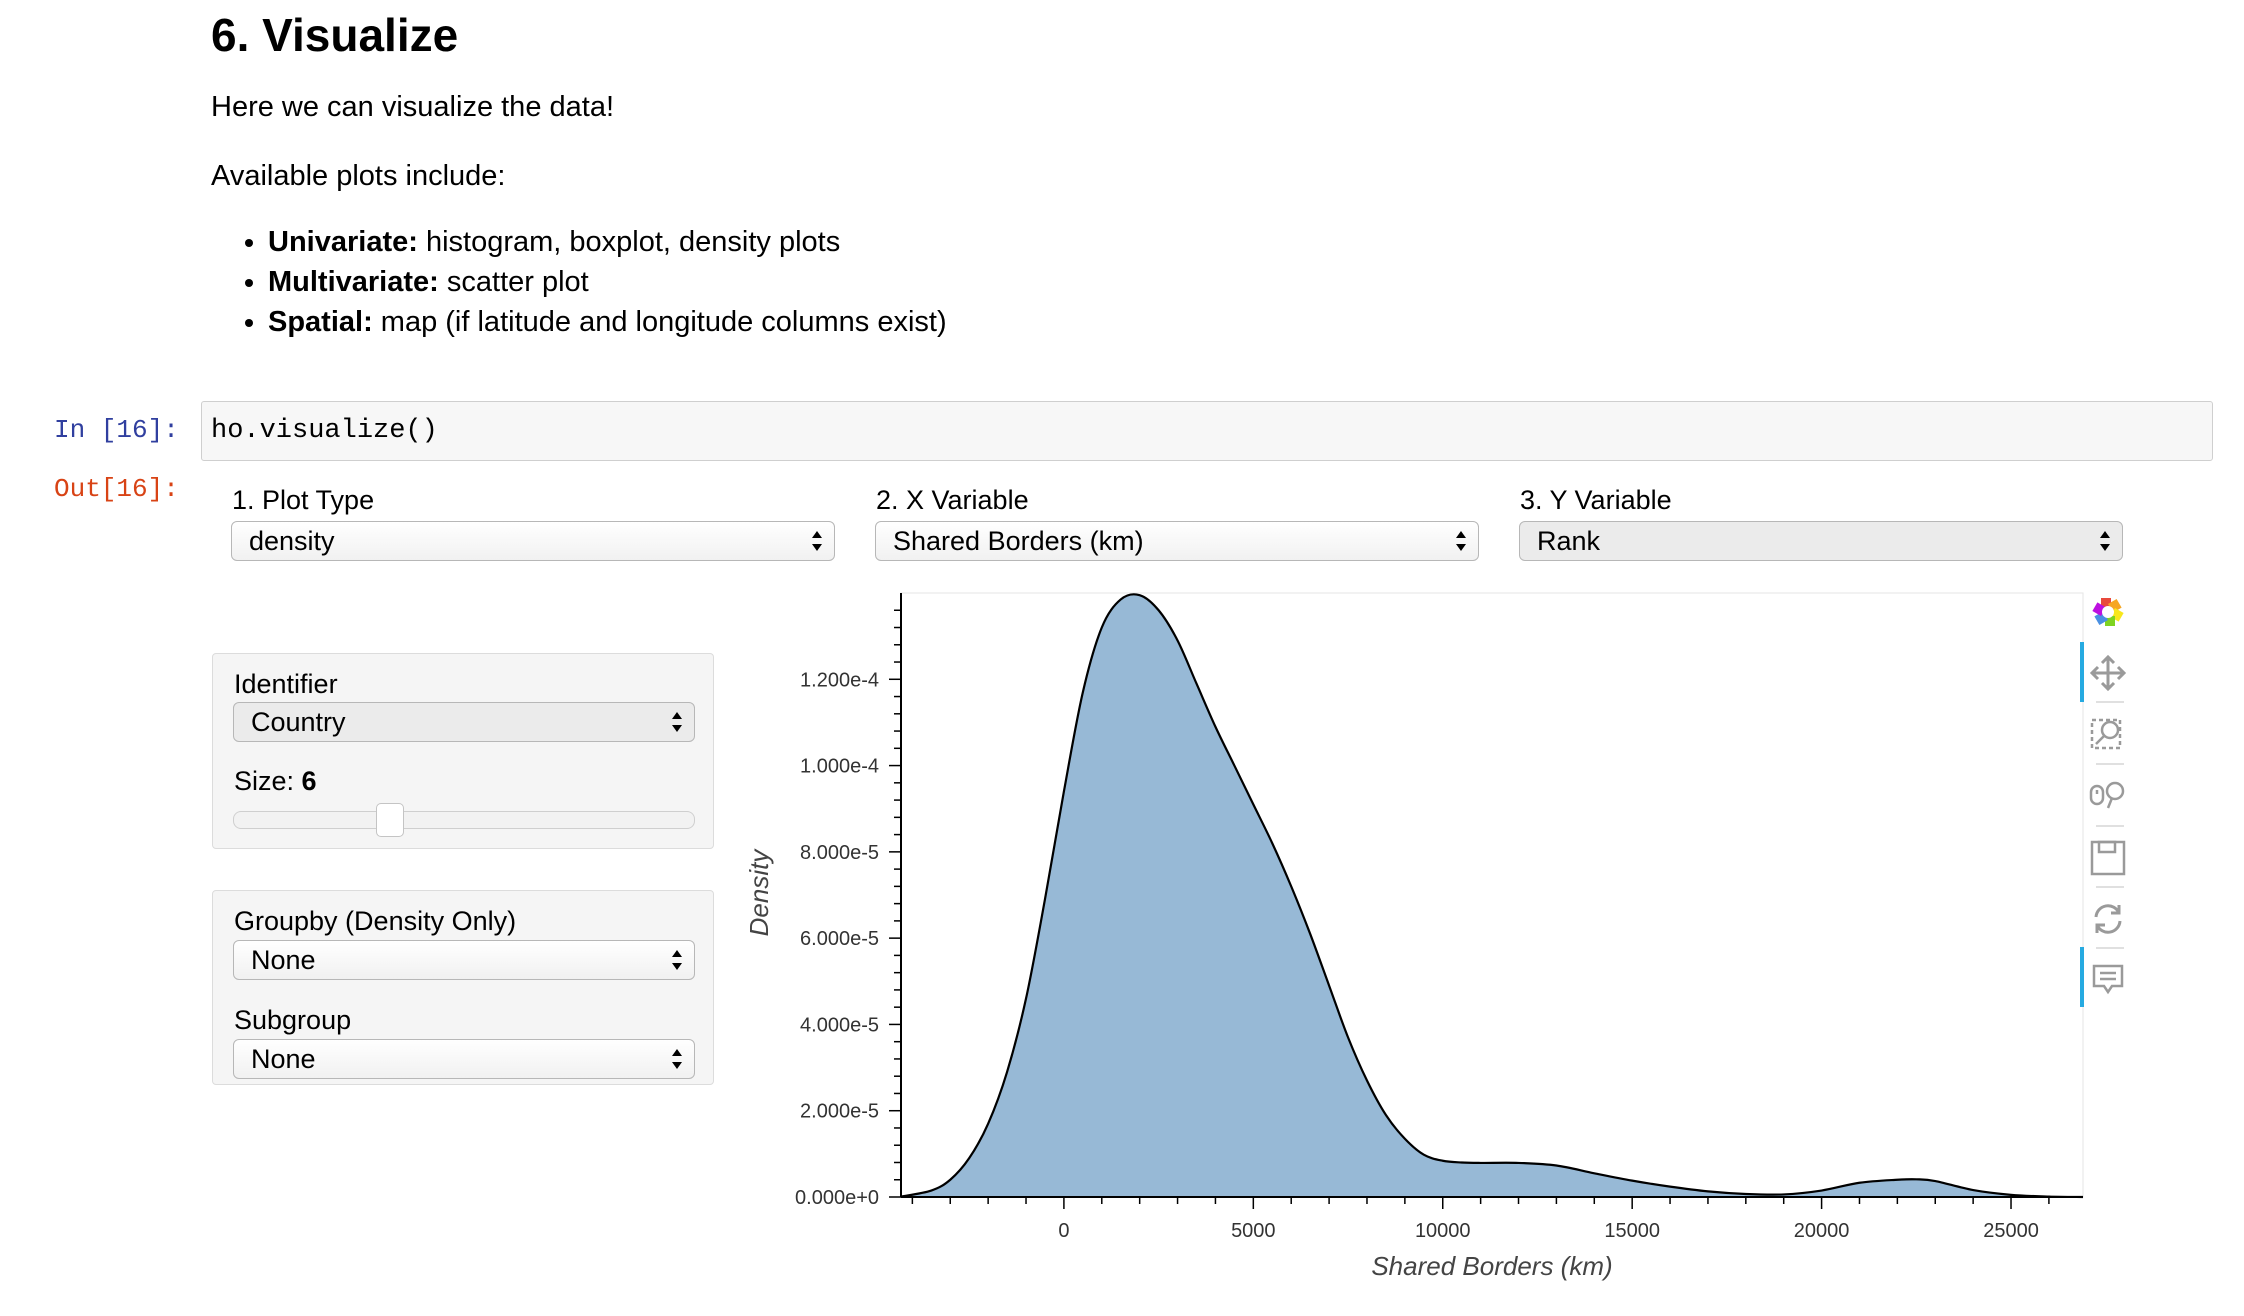  I want to click on x-tick-label: 25000, so click(2011, 1231).